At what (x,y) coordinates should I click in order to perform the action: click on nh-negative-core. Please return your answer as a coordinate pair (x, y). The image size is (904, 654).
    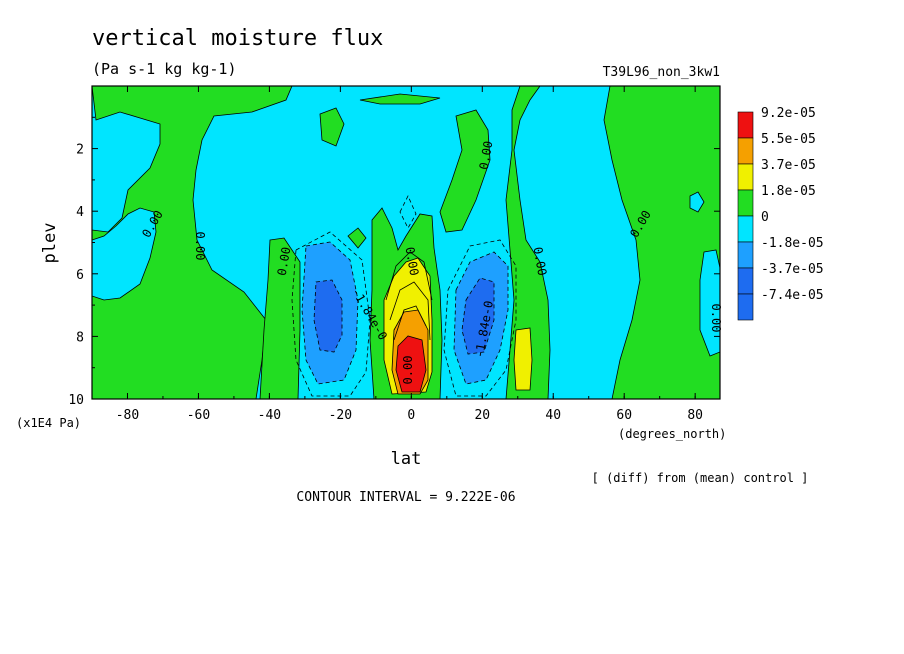
    Looking at the image, I should click on (478, 316).